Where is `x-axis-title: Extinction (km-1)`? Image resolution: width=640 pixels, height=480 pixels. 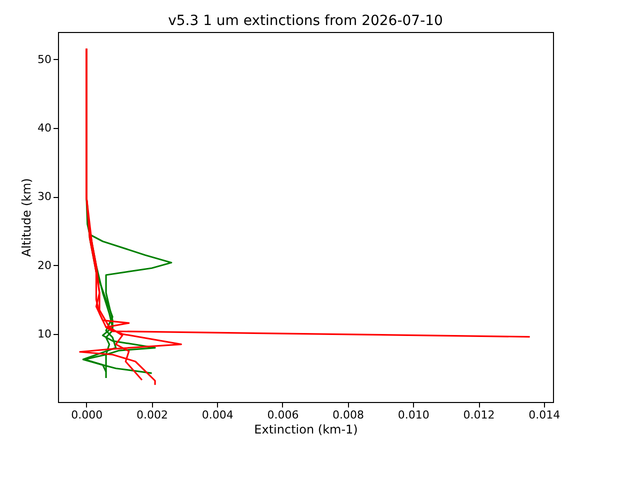 x-axis-title: Extinction (km-1) is located at coordinates (306, 429).